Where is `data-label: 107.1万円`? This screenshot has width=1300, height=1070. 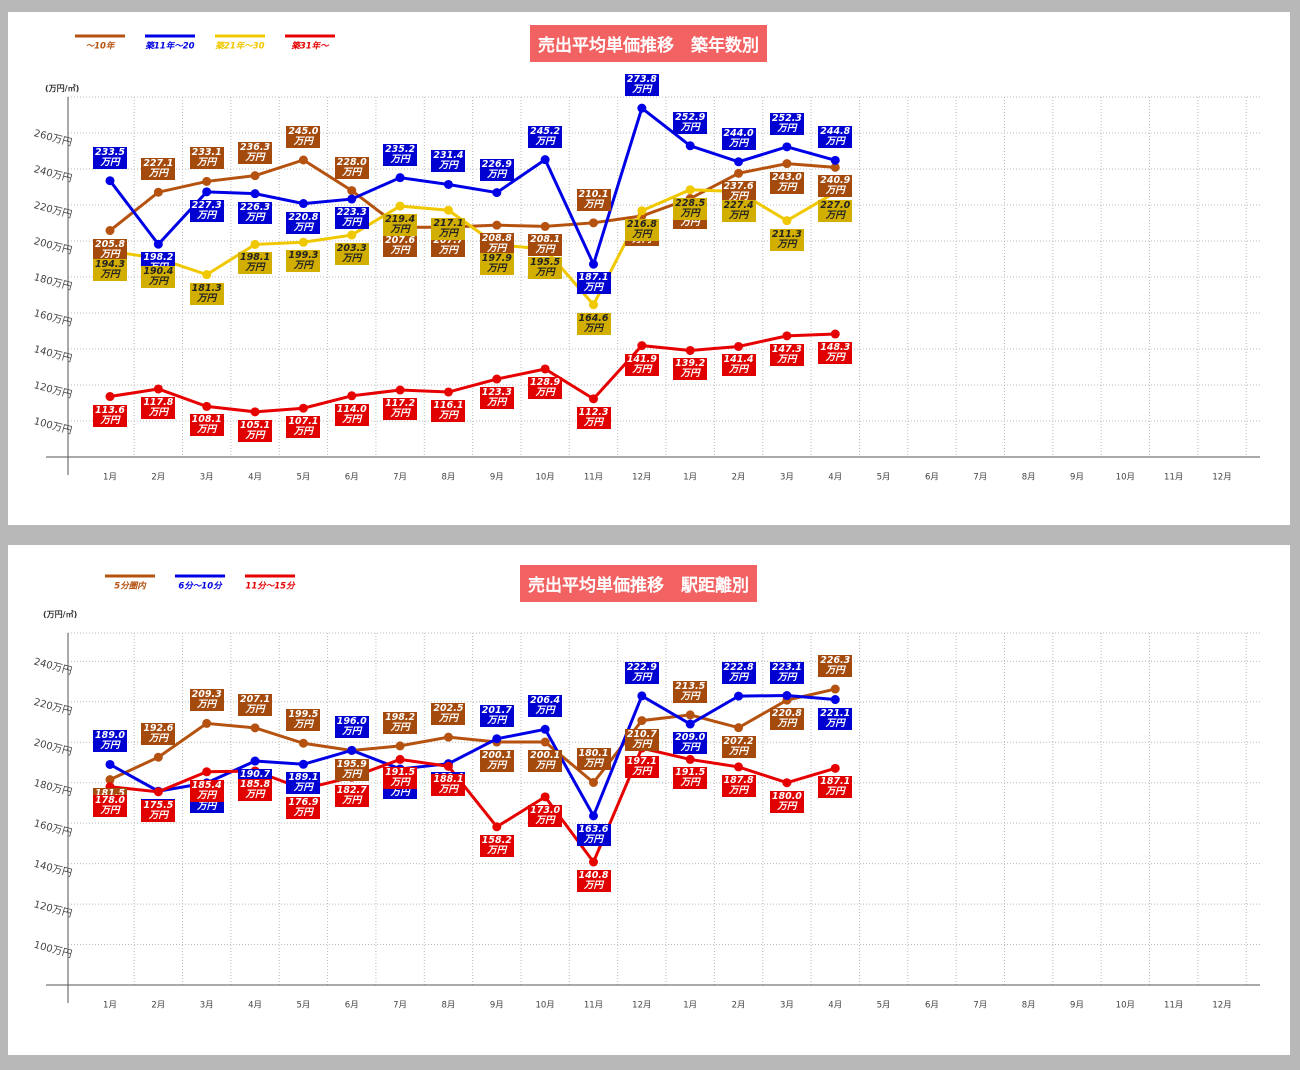
data-label: 107.1万円 is located at coordinates (303, 427).